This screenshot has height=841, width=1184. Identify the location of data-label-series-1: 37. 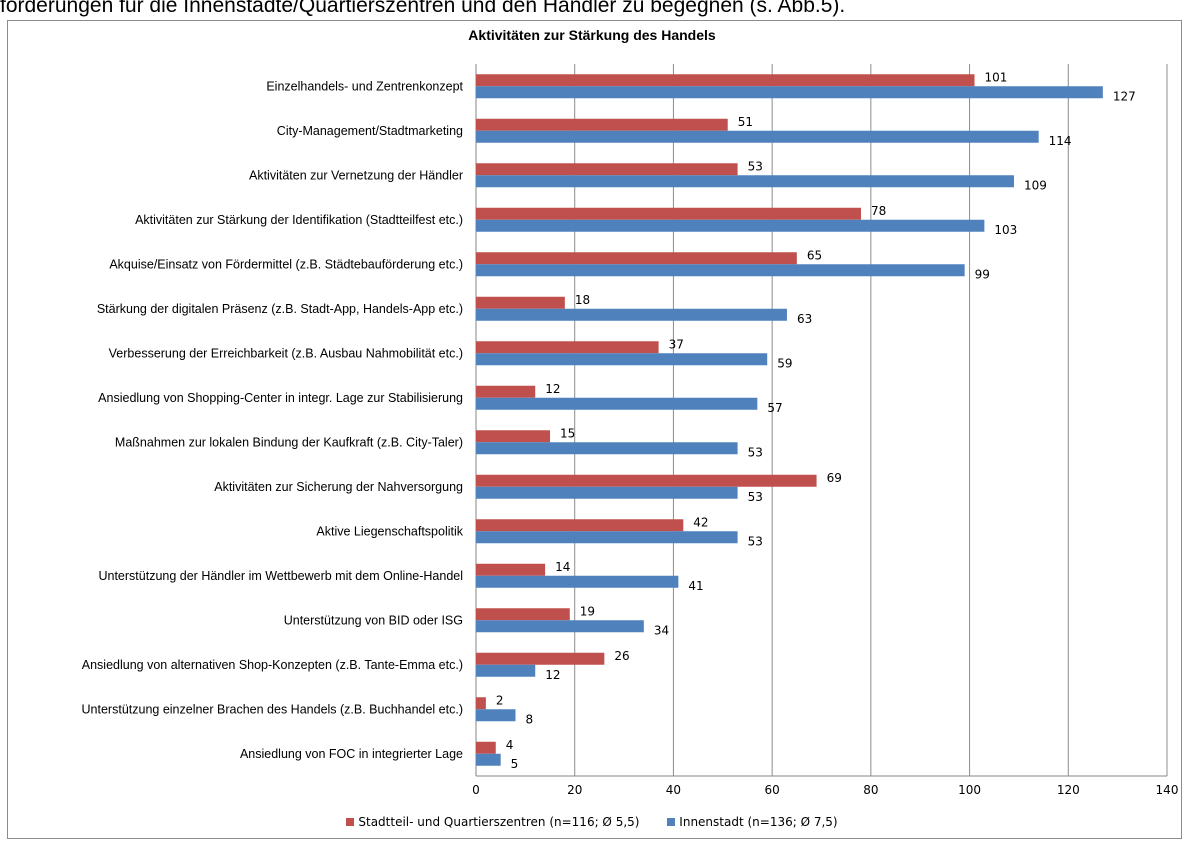
(676, 344).